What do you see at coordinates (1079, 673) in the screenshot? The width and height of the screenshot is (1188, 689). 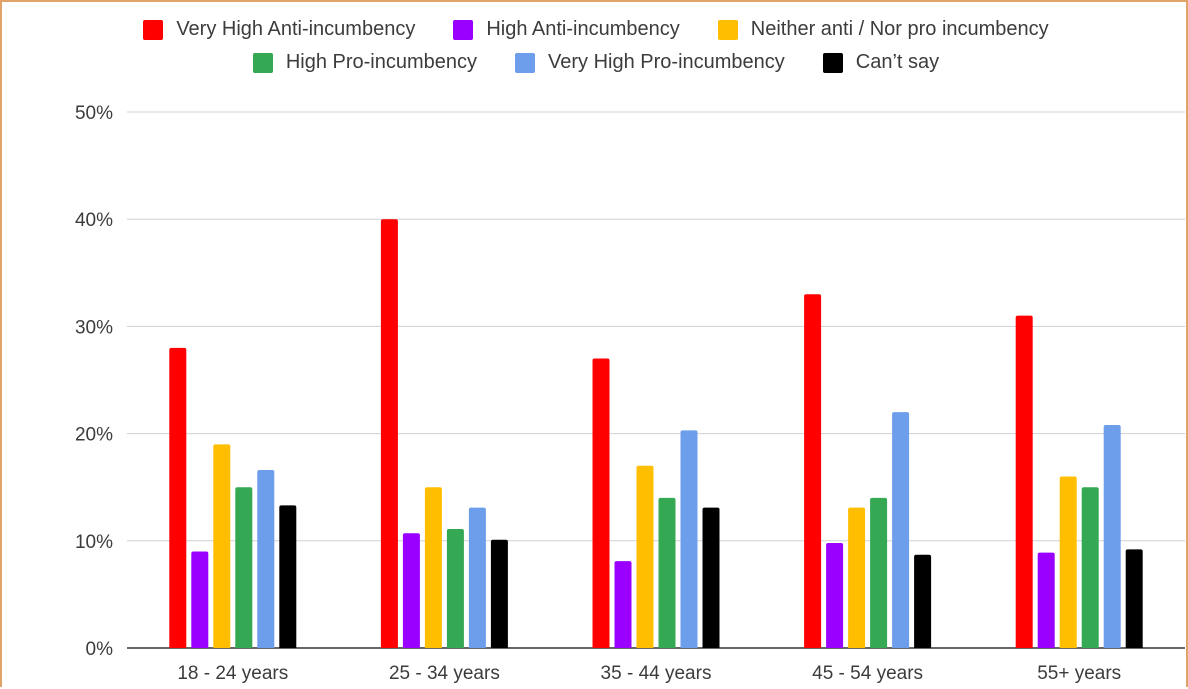 I see `x-tick-label: 55+ years` at bounding box center [1079, 673].